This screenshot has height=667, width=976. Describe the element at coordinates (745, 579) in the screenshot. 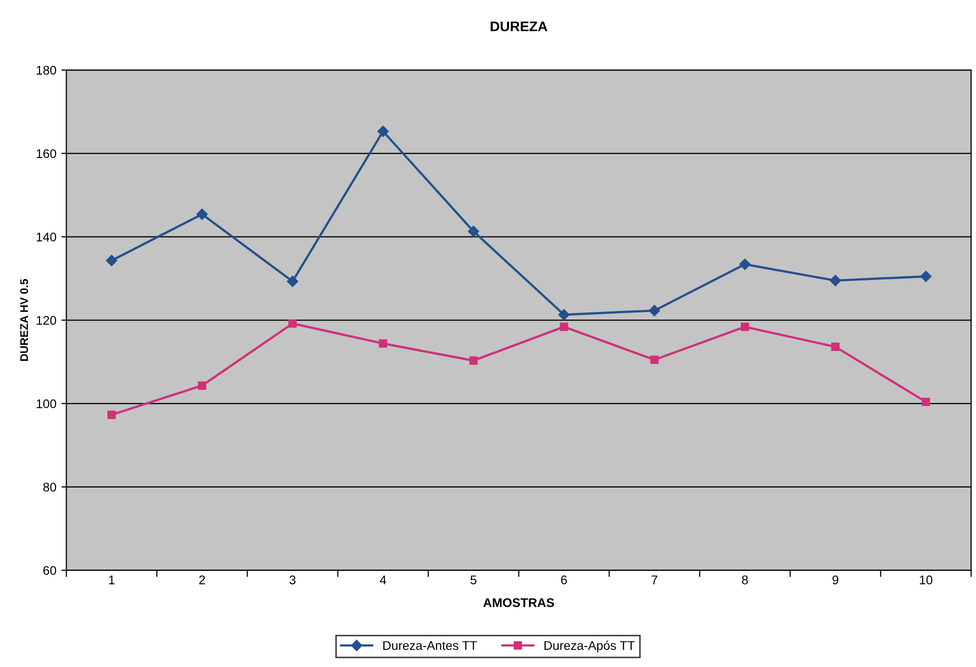

I see `x-tick-label: 8` at that location.